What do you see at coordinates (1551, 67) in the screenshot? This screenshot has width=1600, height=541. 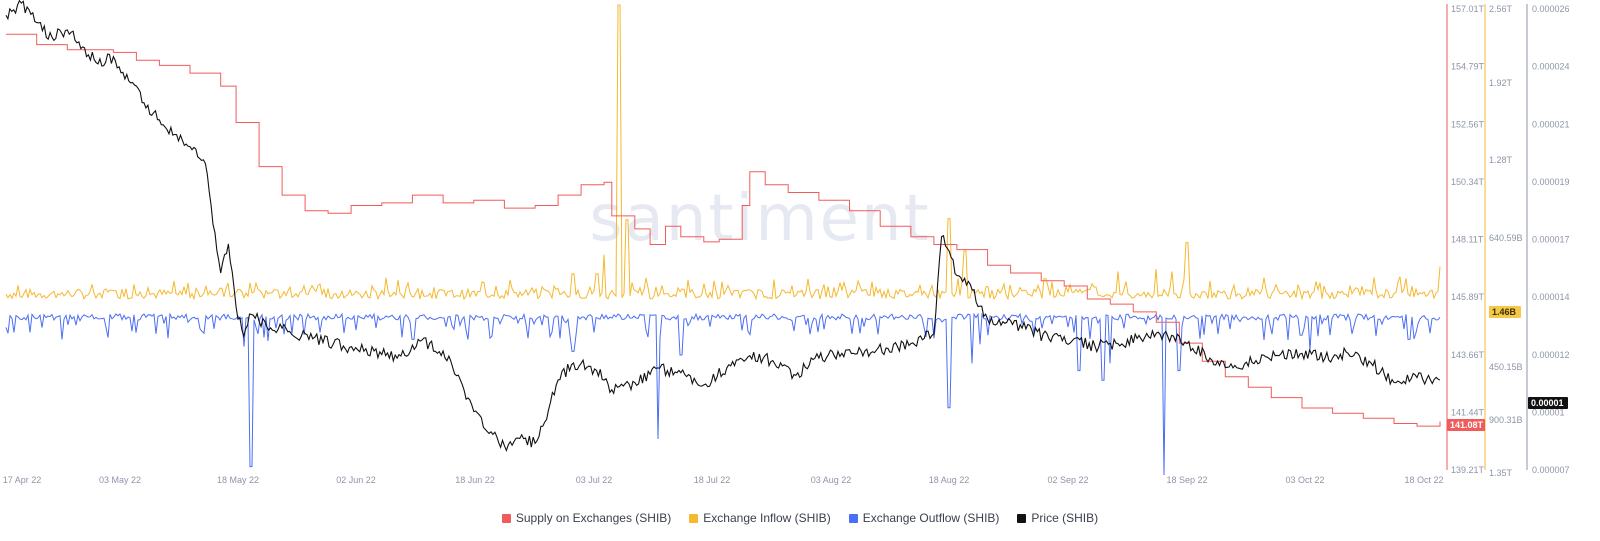 I see `axis-tick-label: 0.000024` at bounding box center [1551, 67].